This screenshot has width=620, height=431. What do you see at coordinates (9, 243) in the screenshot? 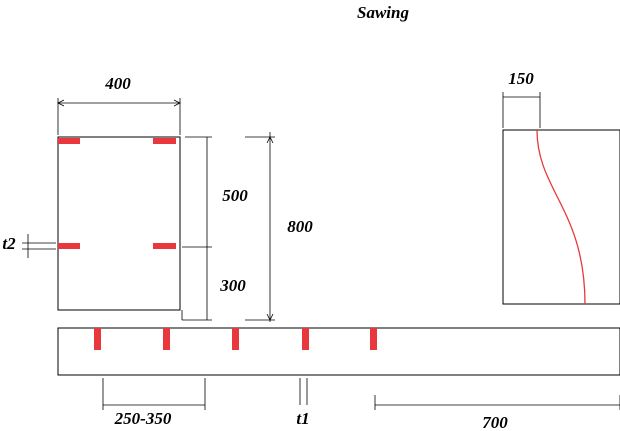
I see `dimension-label: t2` at bounding box center [9, 243].